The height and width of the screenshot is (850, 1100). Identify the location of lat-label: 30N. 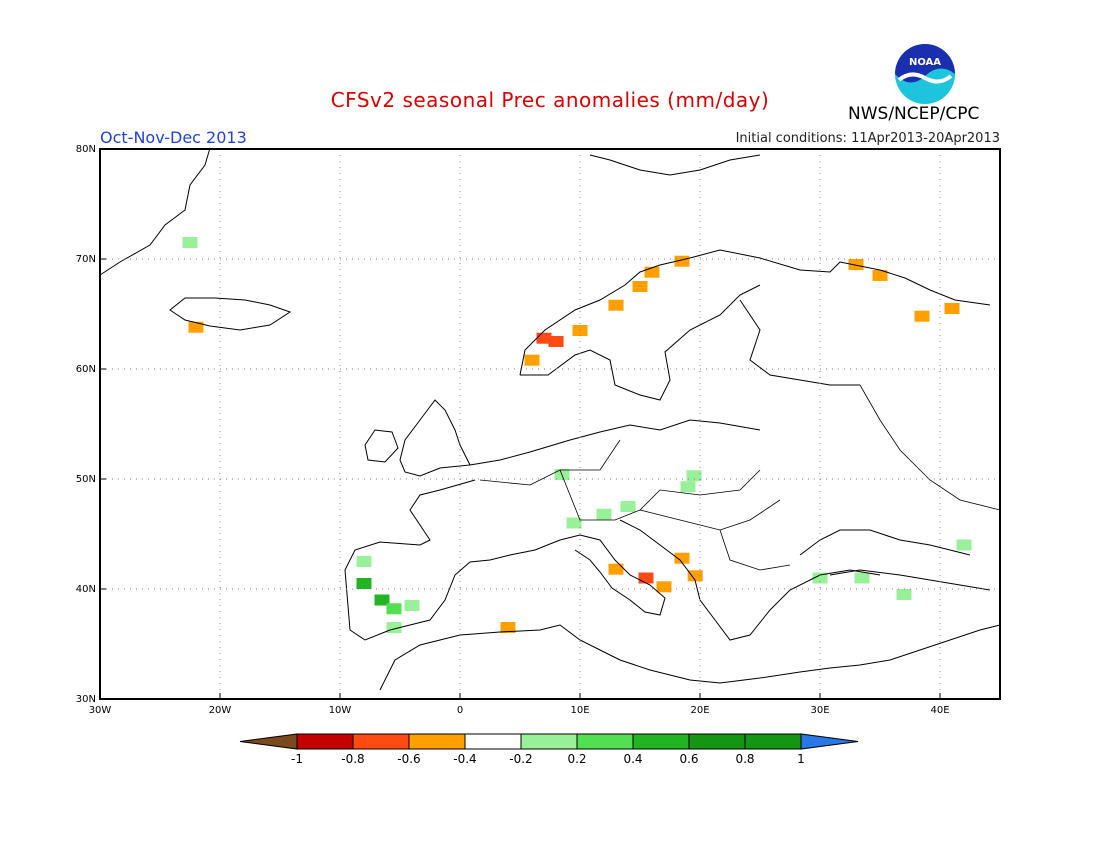
(85, 699).